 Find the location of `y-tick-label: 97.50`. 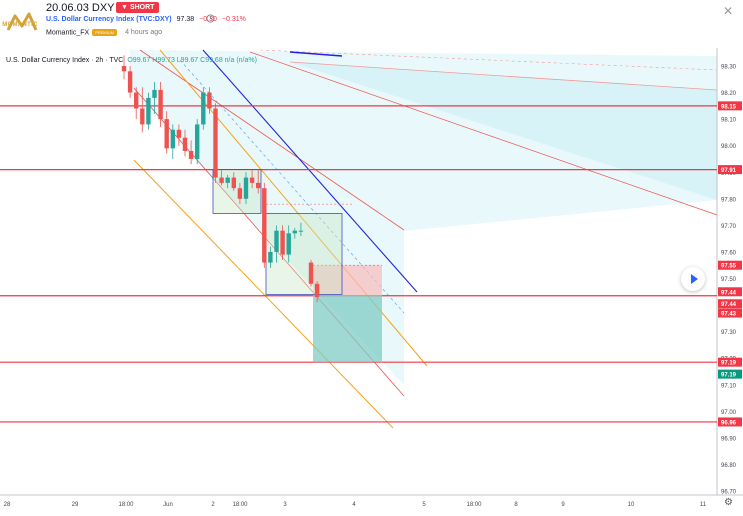

y-tick-label: 97.50 is located at coordinates (729, 280).